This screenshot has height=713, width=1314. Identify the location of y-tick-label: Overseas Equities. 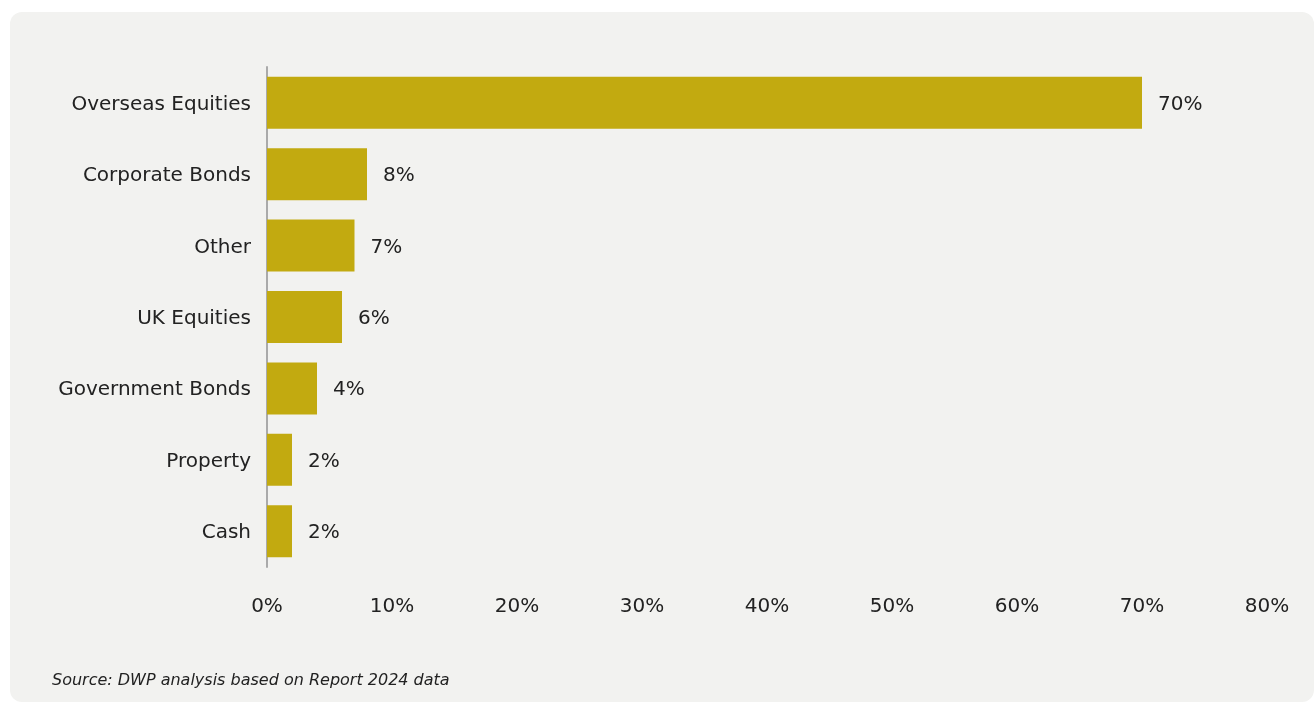
(161, 102).